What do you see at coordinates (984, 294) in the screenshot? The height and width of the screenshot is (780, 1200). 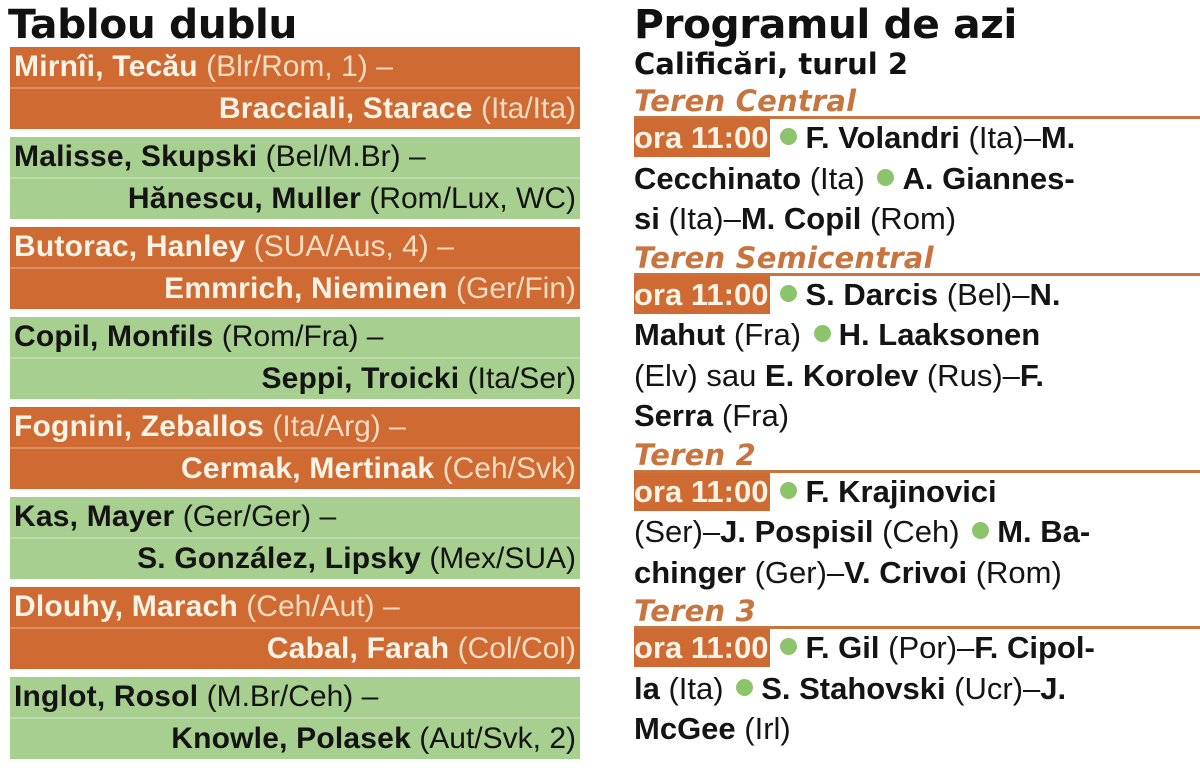 I see `country: (Bel)–` at bounding box center [984, 294].